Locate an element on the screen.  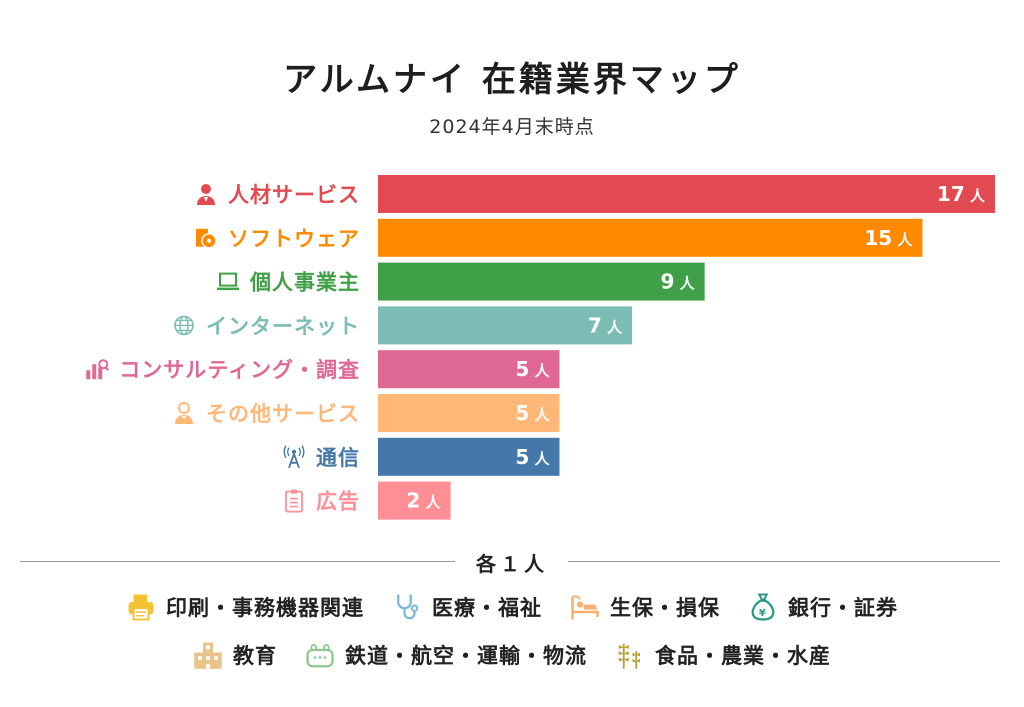
software-disc-icon is located at coordinates (206, 238).